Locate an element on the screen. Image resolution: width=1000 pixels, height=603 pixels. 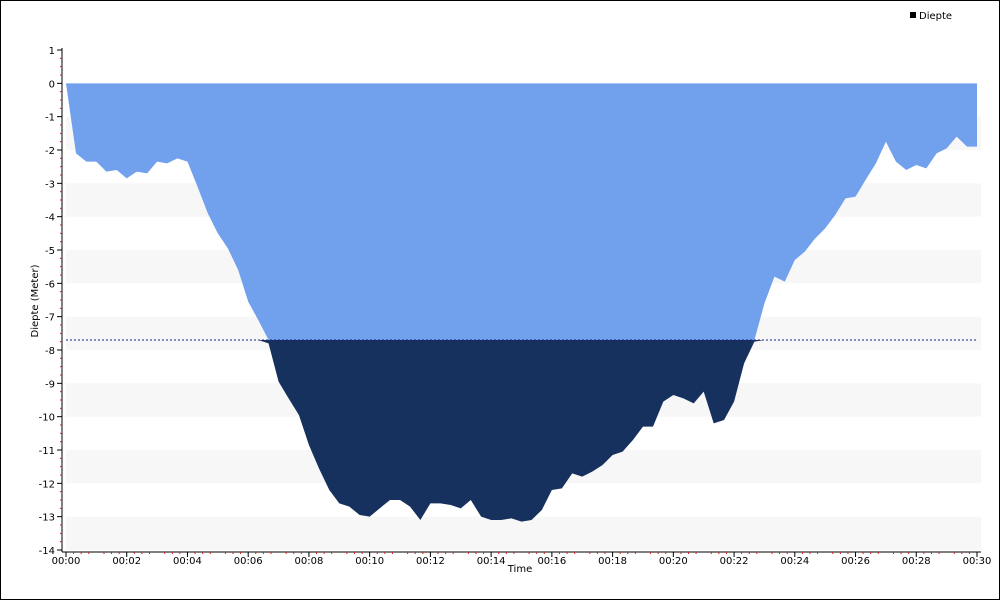
x-tick-label: 00:00 is located at coordinates (66, 561).